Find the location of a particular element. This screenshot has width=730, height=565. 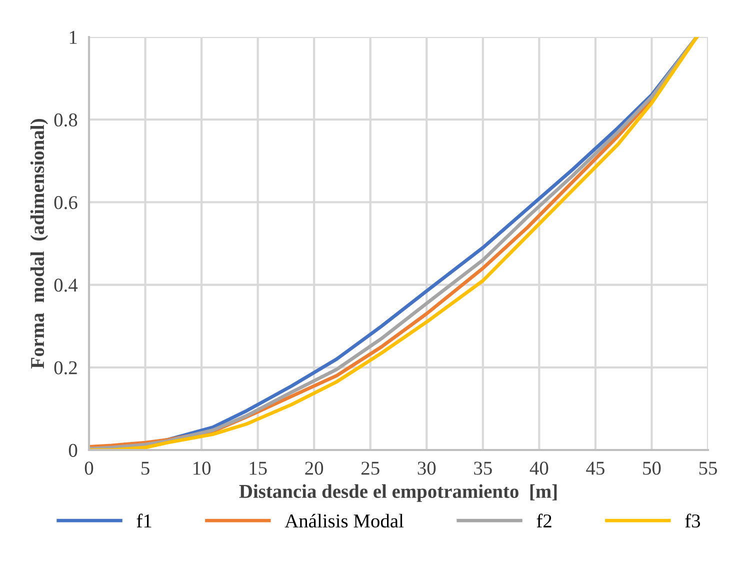

x-tick-label: 50 is located at coordinates (652, 468).